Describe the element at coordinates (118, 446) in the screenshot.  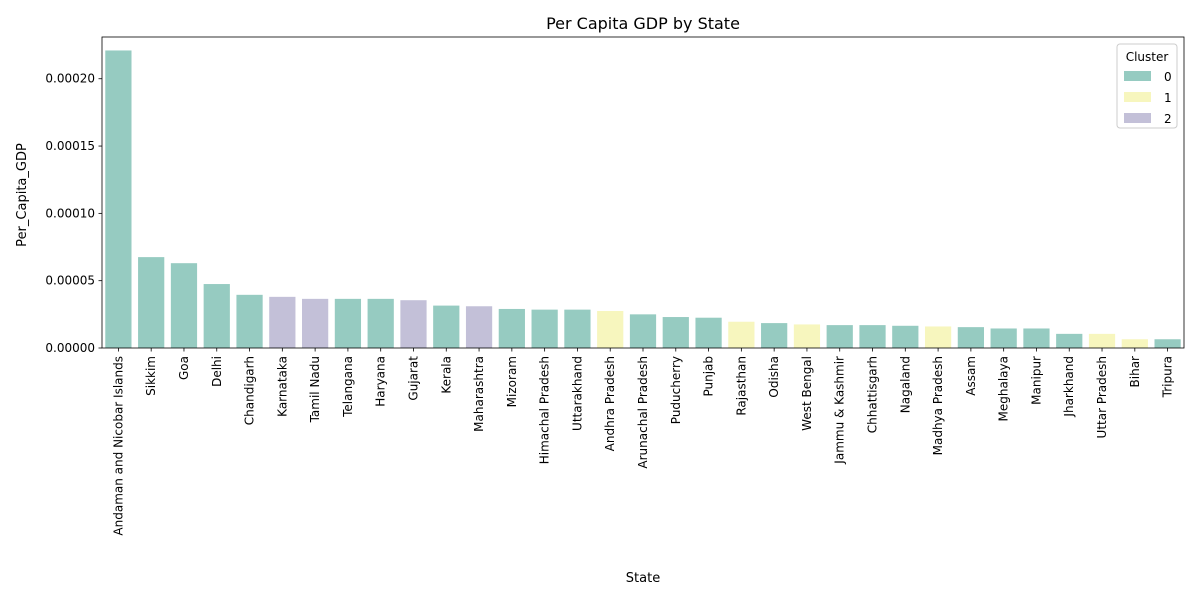
I see `x-tick-label: Andaman and Nicobar Islands` at that location.